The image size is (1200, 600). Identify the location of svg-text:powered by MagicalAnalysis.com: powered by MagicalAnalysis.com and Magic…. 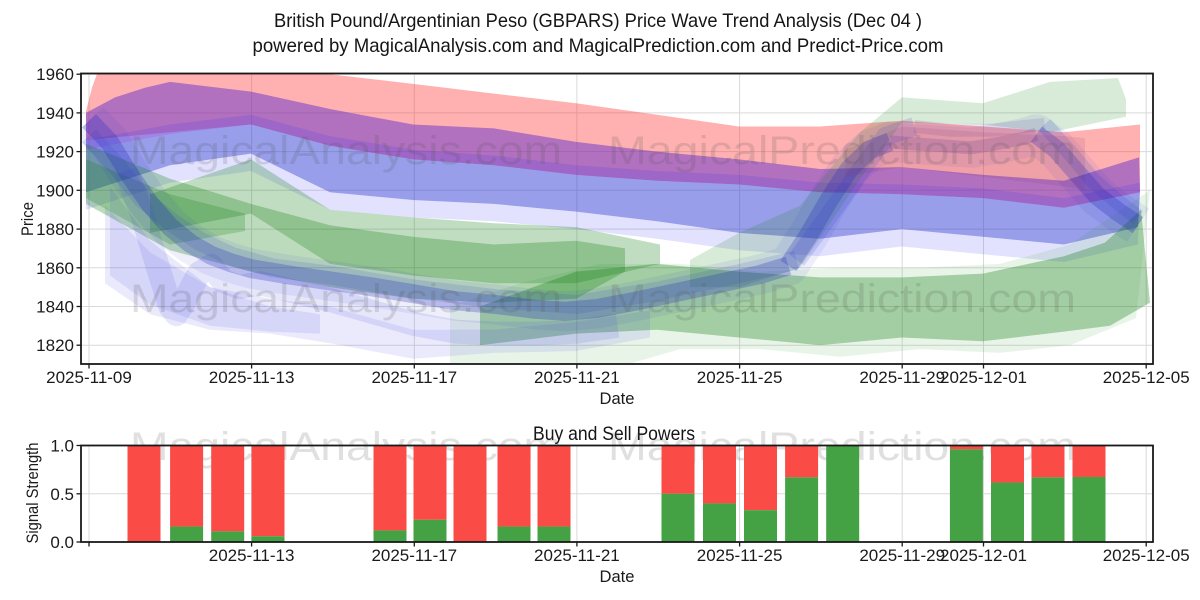
(598, 46).